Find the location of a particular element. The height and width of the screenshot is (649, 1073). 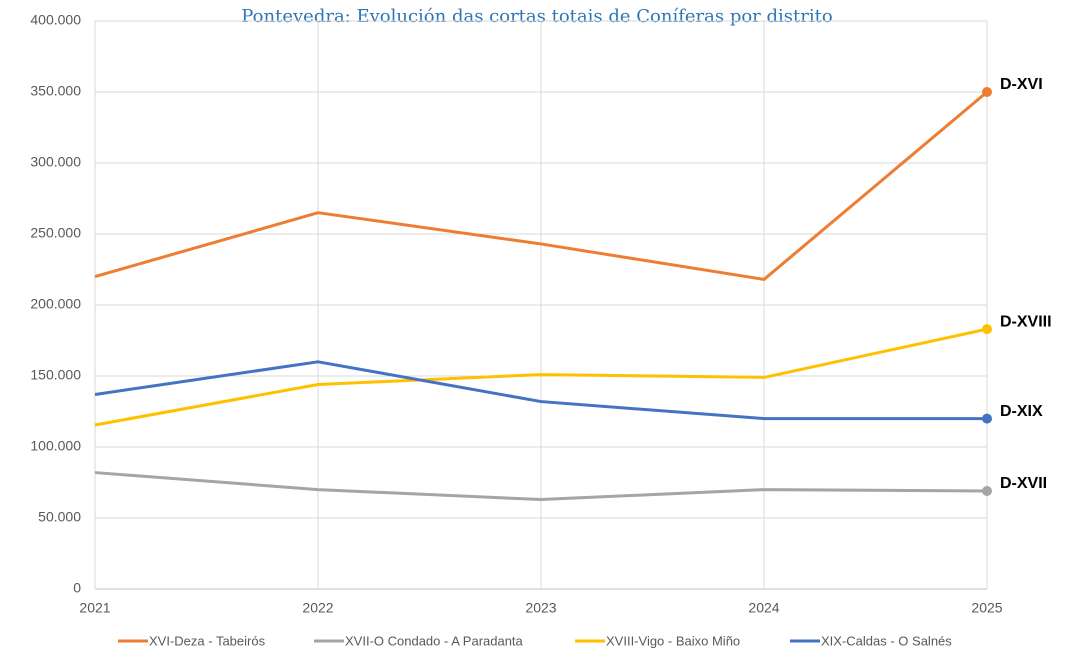

x-tick-label: 2022 is located at coordinates (317, 608).